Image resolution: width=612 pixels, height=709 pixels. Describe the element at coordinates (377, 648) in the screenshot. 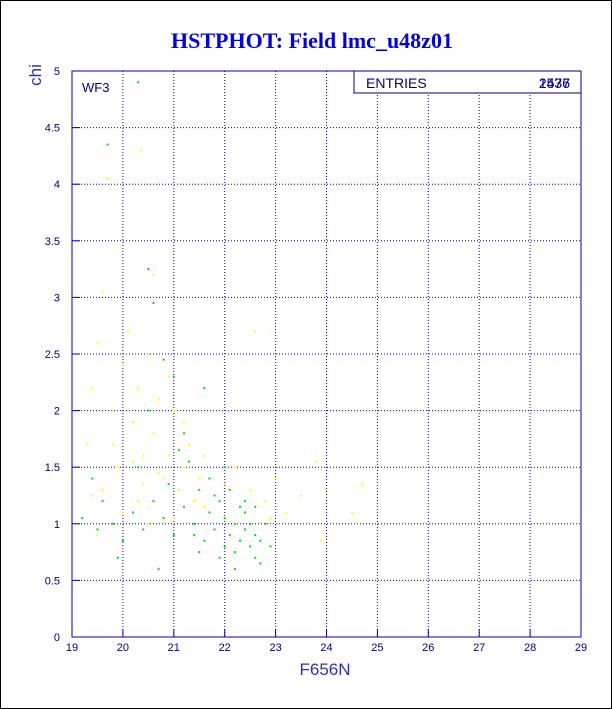

I see `x-tick-label: 25` at that location.